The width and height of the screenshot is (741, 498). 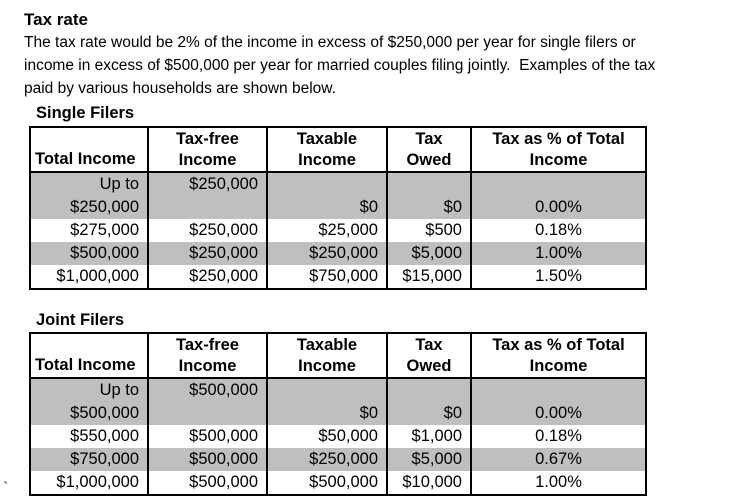 What do you see at coordinates (56, 19) in the screenshot?
I see `page-title: Tax rate` at bounding box center [56, 19].